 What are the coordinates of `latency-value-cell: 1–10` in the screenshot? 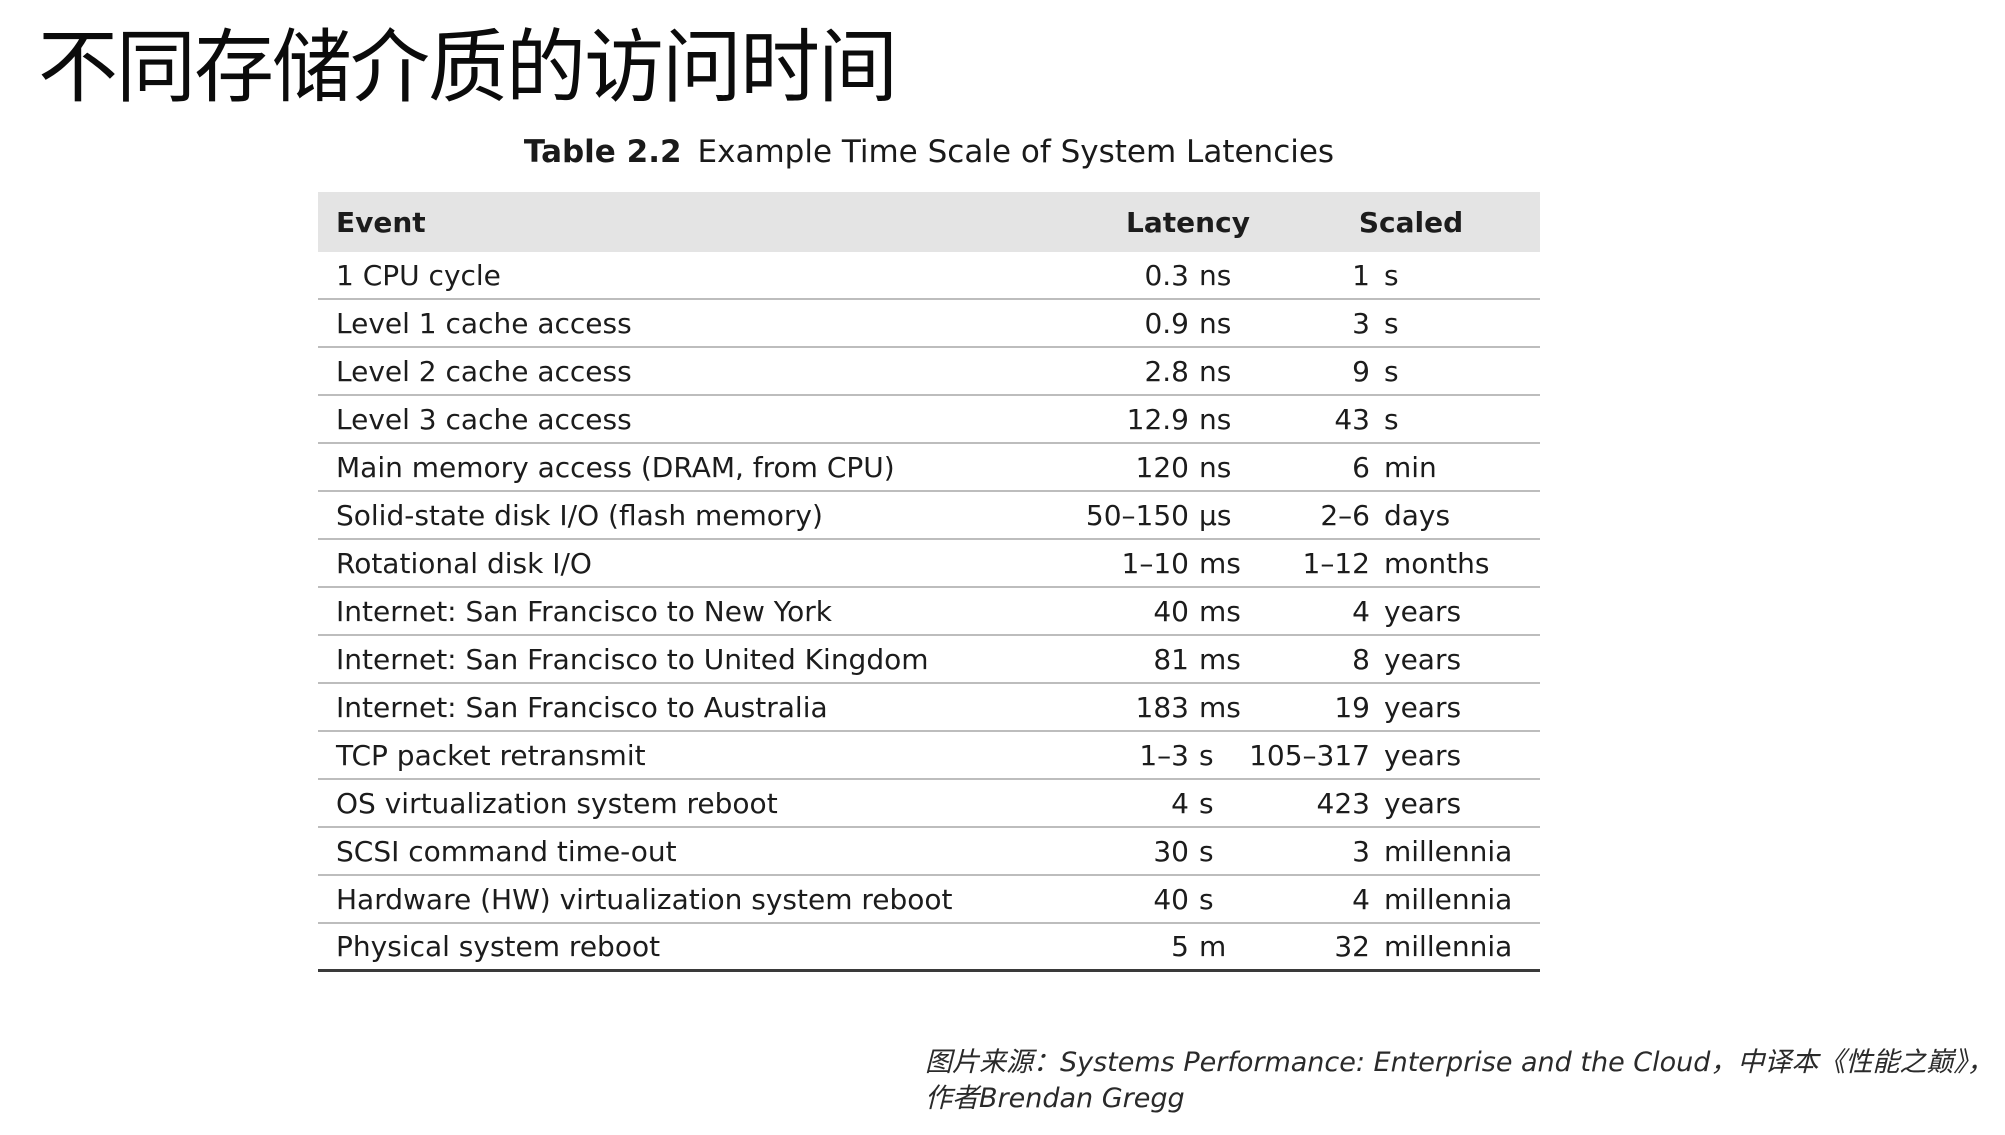 It's located at (1155, 563).